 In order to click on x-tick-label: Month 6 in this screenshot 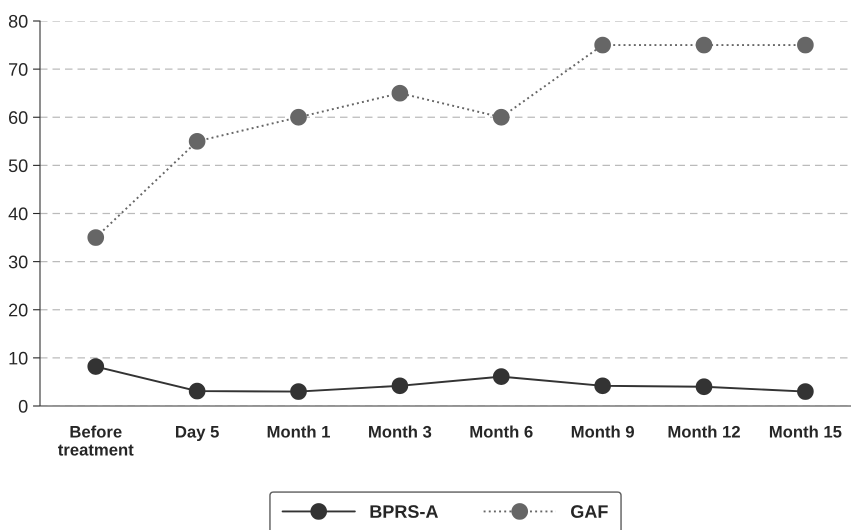, I will do `click(501, 431)`.